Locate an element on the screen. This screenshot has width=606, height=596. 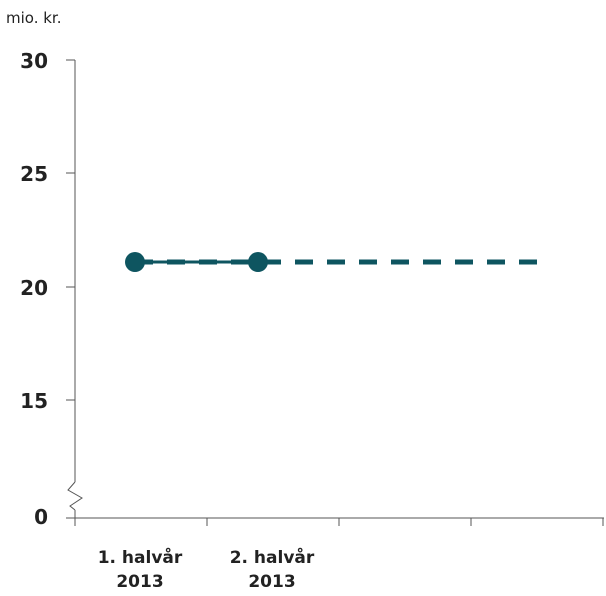
y-tick-label-15: 15 is located at coordinates (34, 401).